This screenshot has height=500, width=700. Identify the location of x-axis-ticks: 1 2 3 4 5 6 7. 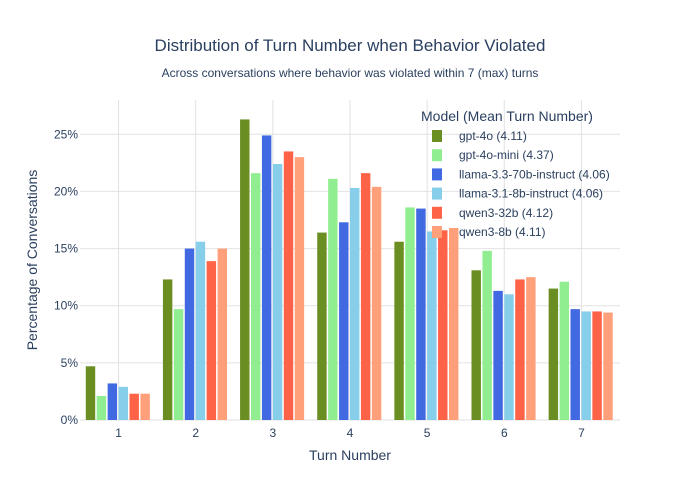
(350, 433).